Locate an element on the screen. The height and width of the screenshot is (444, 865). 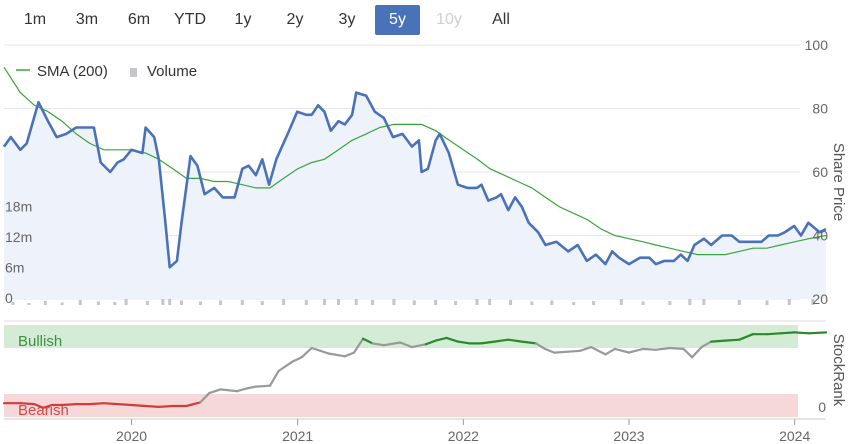
range-button-5y: 5y is located at coordinates (397, 20).